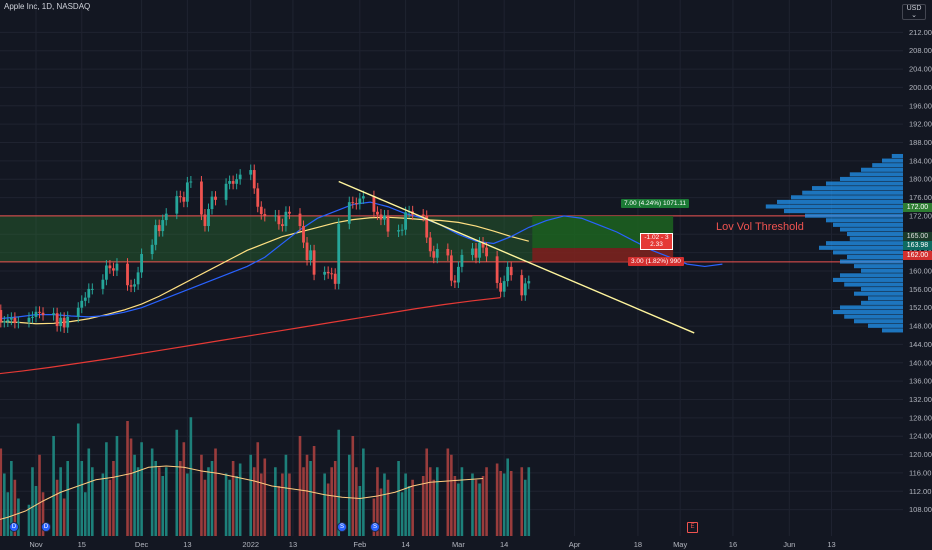 This screenshot has width=932, height=550. I want to click on stop-label: 3.00 (1.82%) 990, so click(656, 261).